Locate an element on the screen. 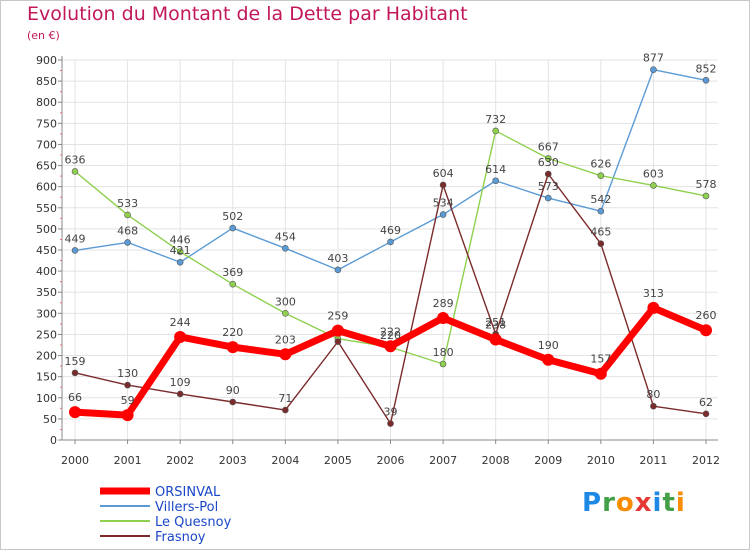 This screenshot has height=550, width=750. data-label-orsinval: 238 is located at coordinates (495, 325).